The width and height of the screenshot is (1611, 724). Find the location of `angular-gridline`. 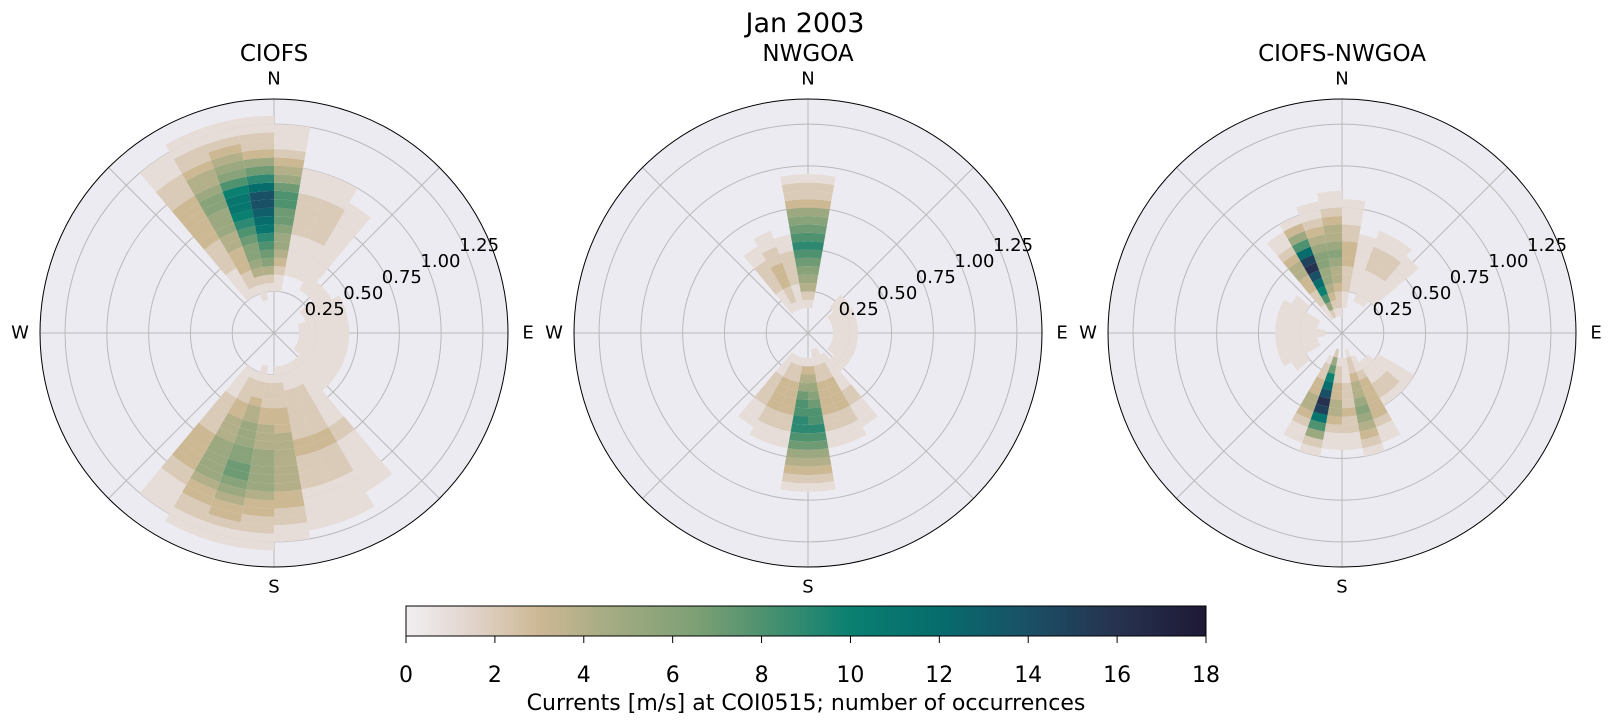

angular-gridline is located at coordinates (725, 250).